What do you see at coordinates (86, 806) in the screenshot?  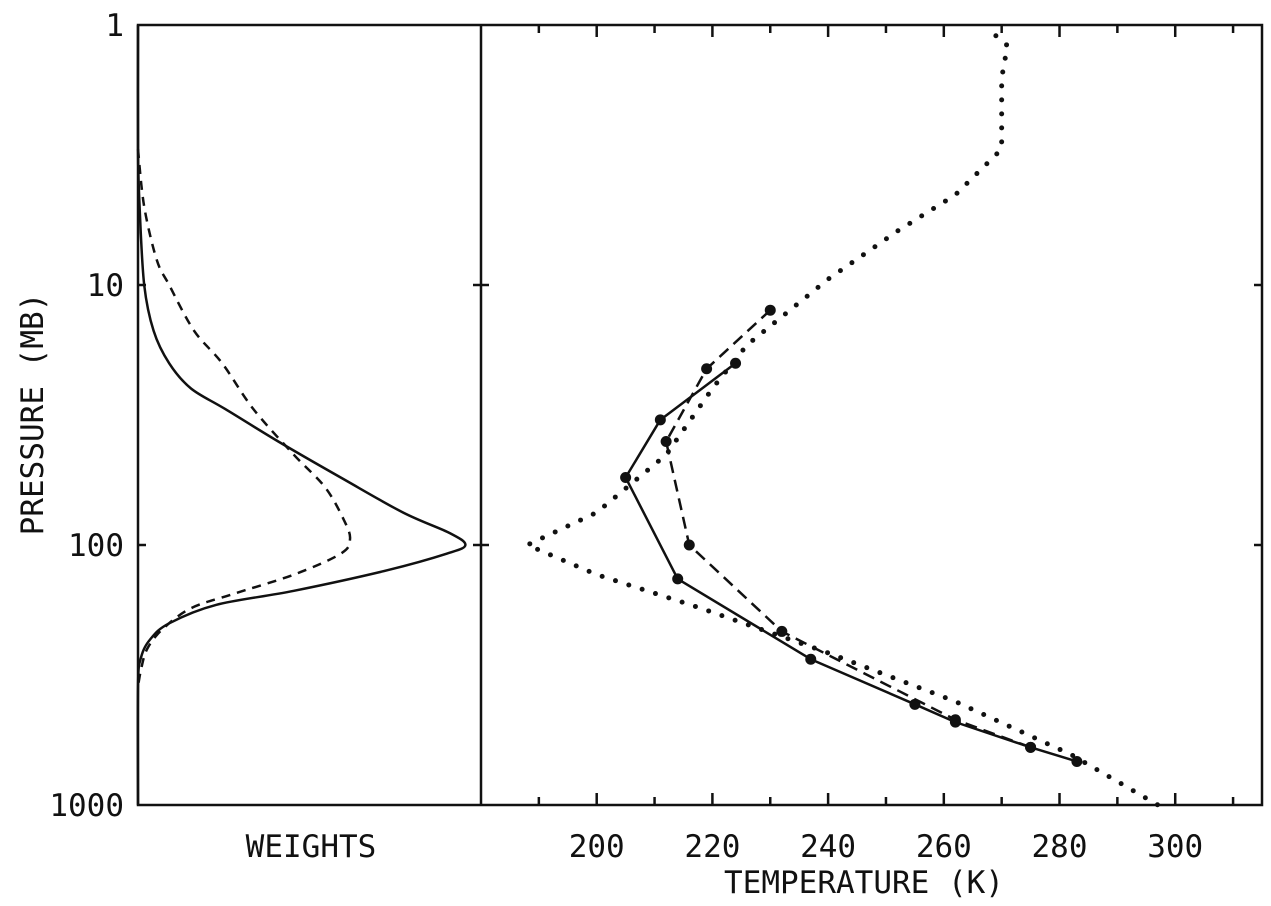 I see `y-tick-label: 1000` at bounding box center [86, 806].